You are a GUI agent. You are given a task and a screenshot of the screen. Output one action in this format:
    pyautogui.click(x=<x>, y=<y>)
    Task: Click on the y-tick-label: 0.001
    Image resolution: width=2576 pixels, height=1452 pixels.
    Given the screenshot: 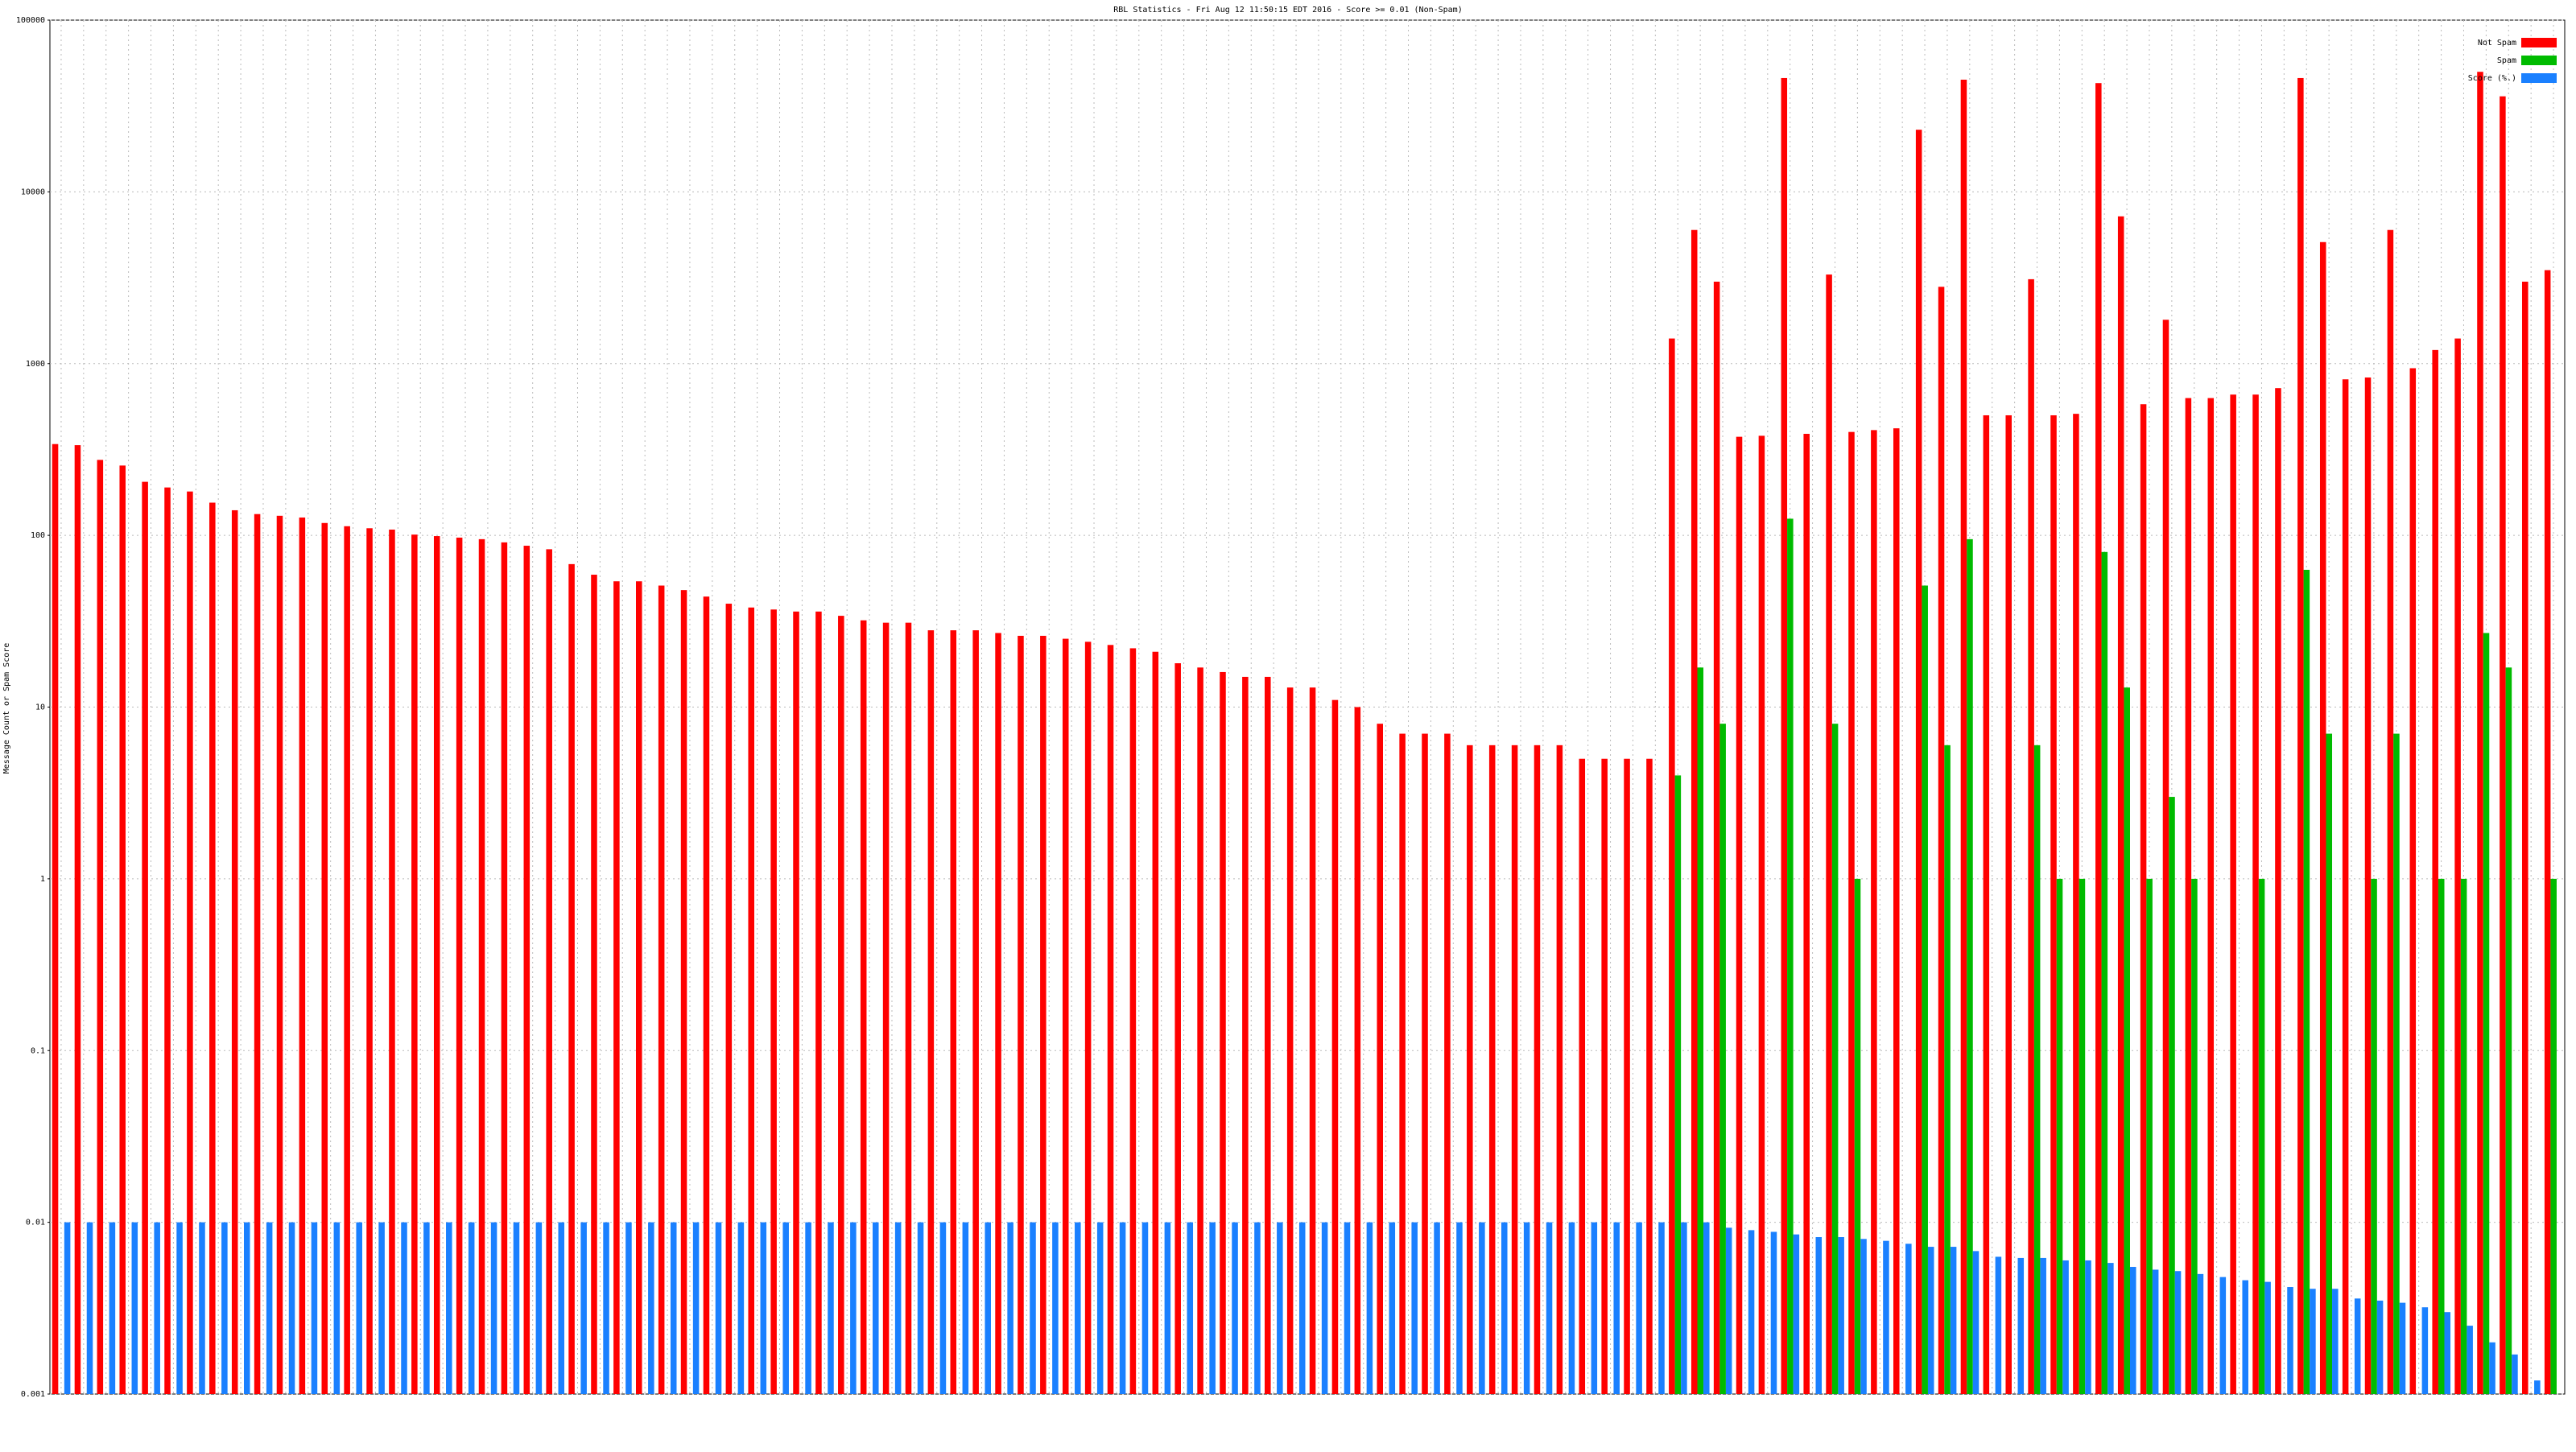 What is the action you would take?
    pyautogui.click(x=33, y=1394)
    